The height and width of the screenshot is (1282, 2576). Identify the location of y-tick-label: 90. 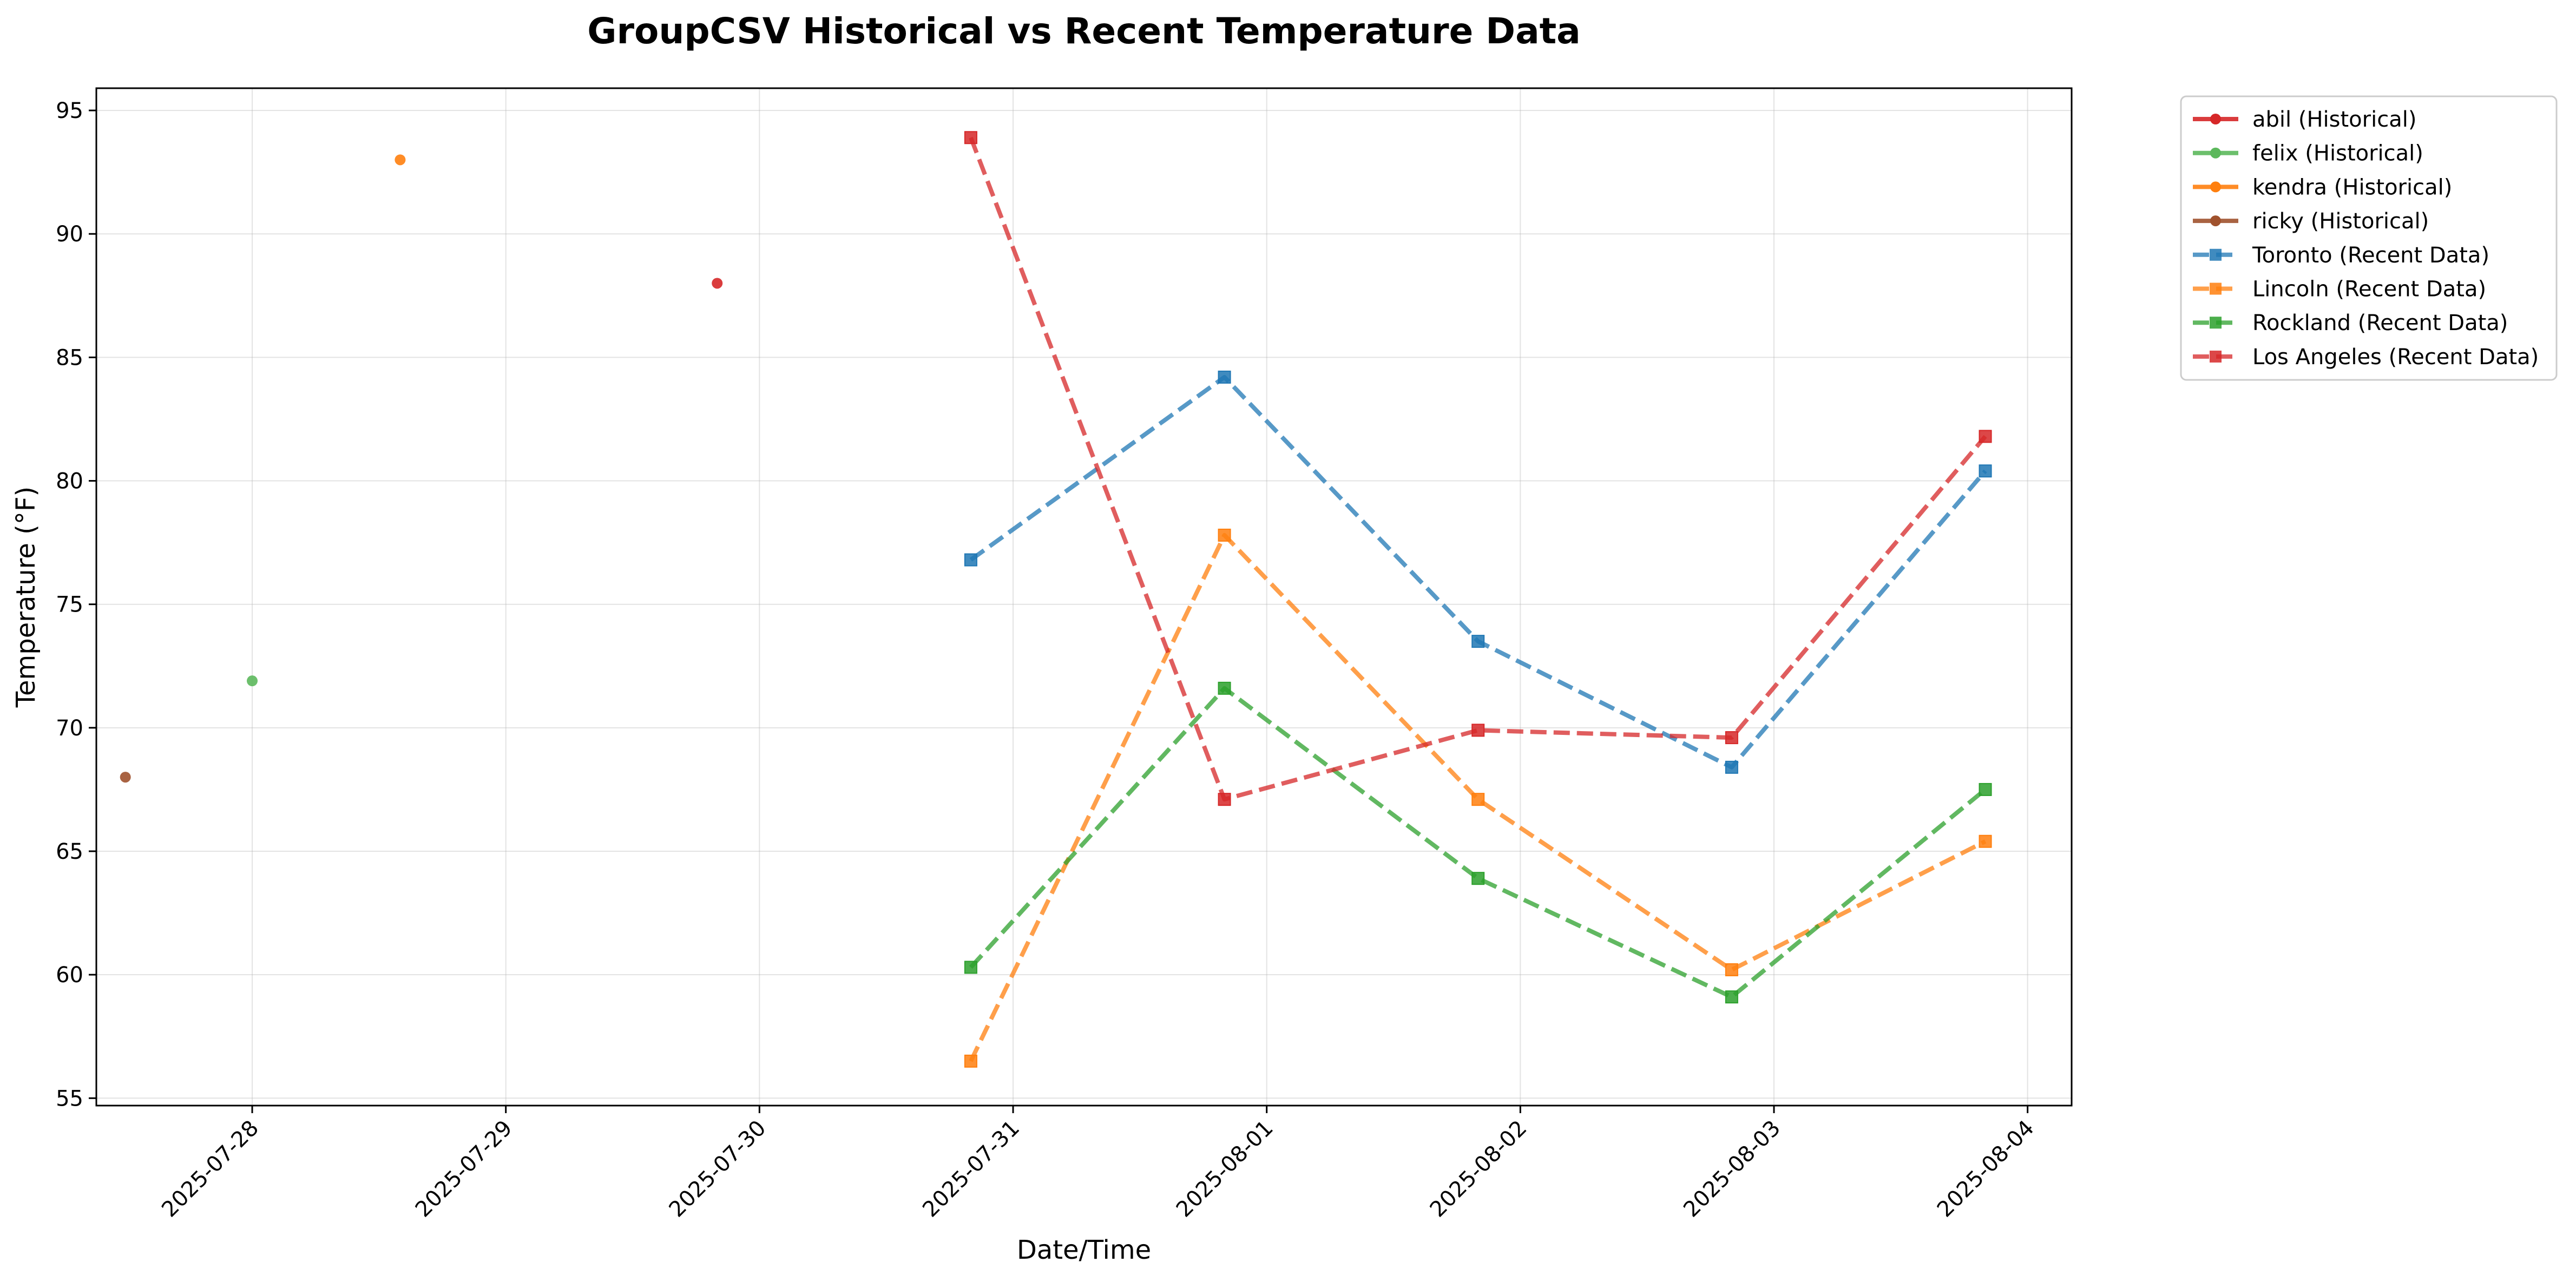
(69, 234).